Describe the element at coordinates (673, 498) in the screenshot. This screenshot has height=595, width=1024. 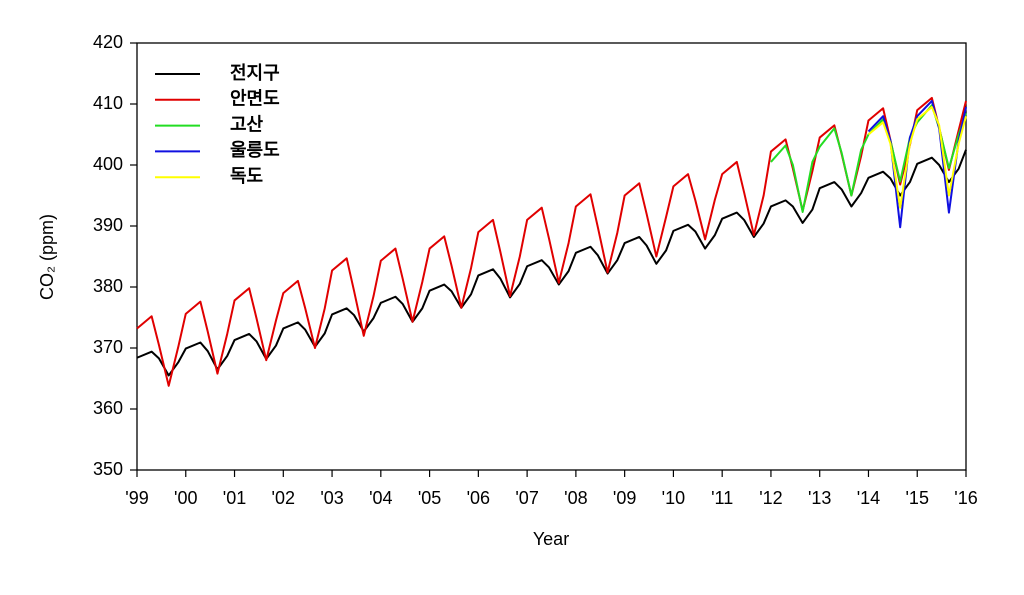
I see `x-tick-label: '10` at that location.